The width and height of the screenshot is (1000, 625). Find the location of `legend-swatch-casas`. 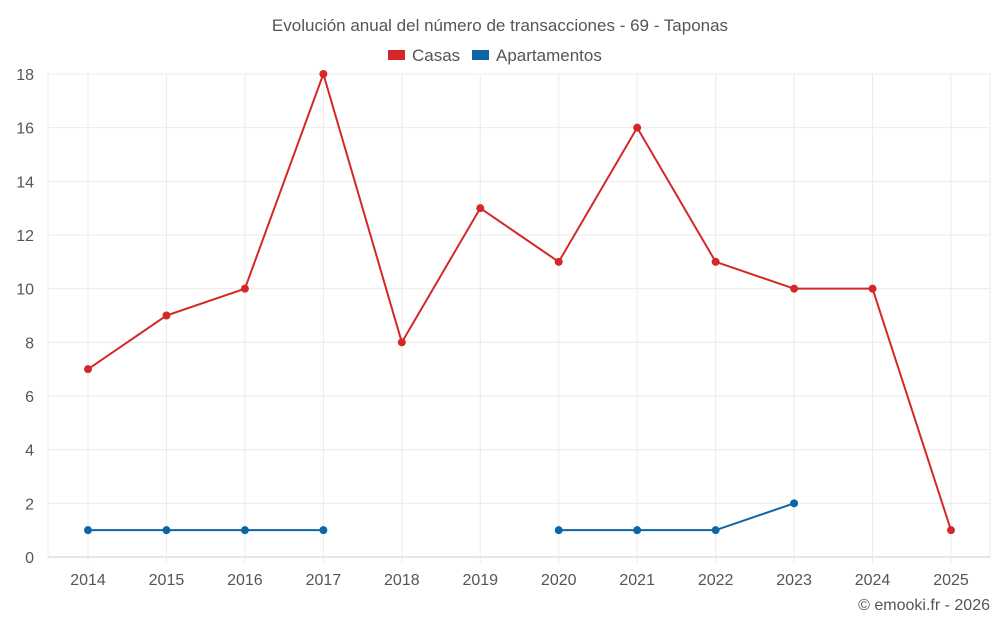

legend-swatch-casas is located at coordinates (396, 55).